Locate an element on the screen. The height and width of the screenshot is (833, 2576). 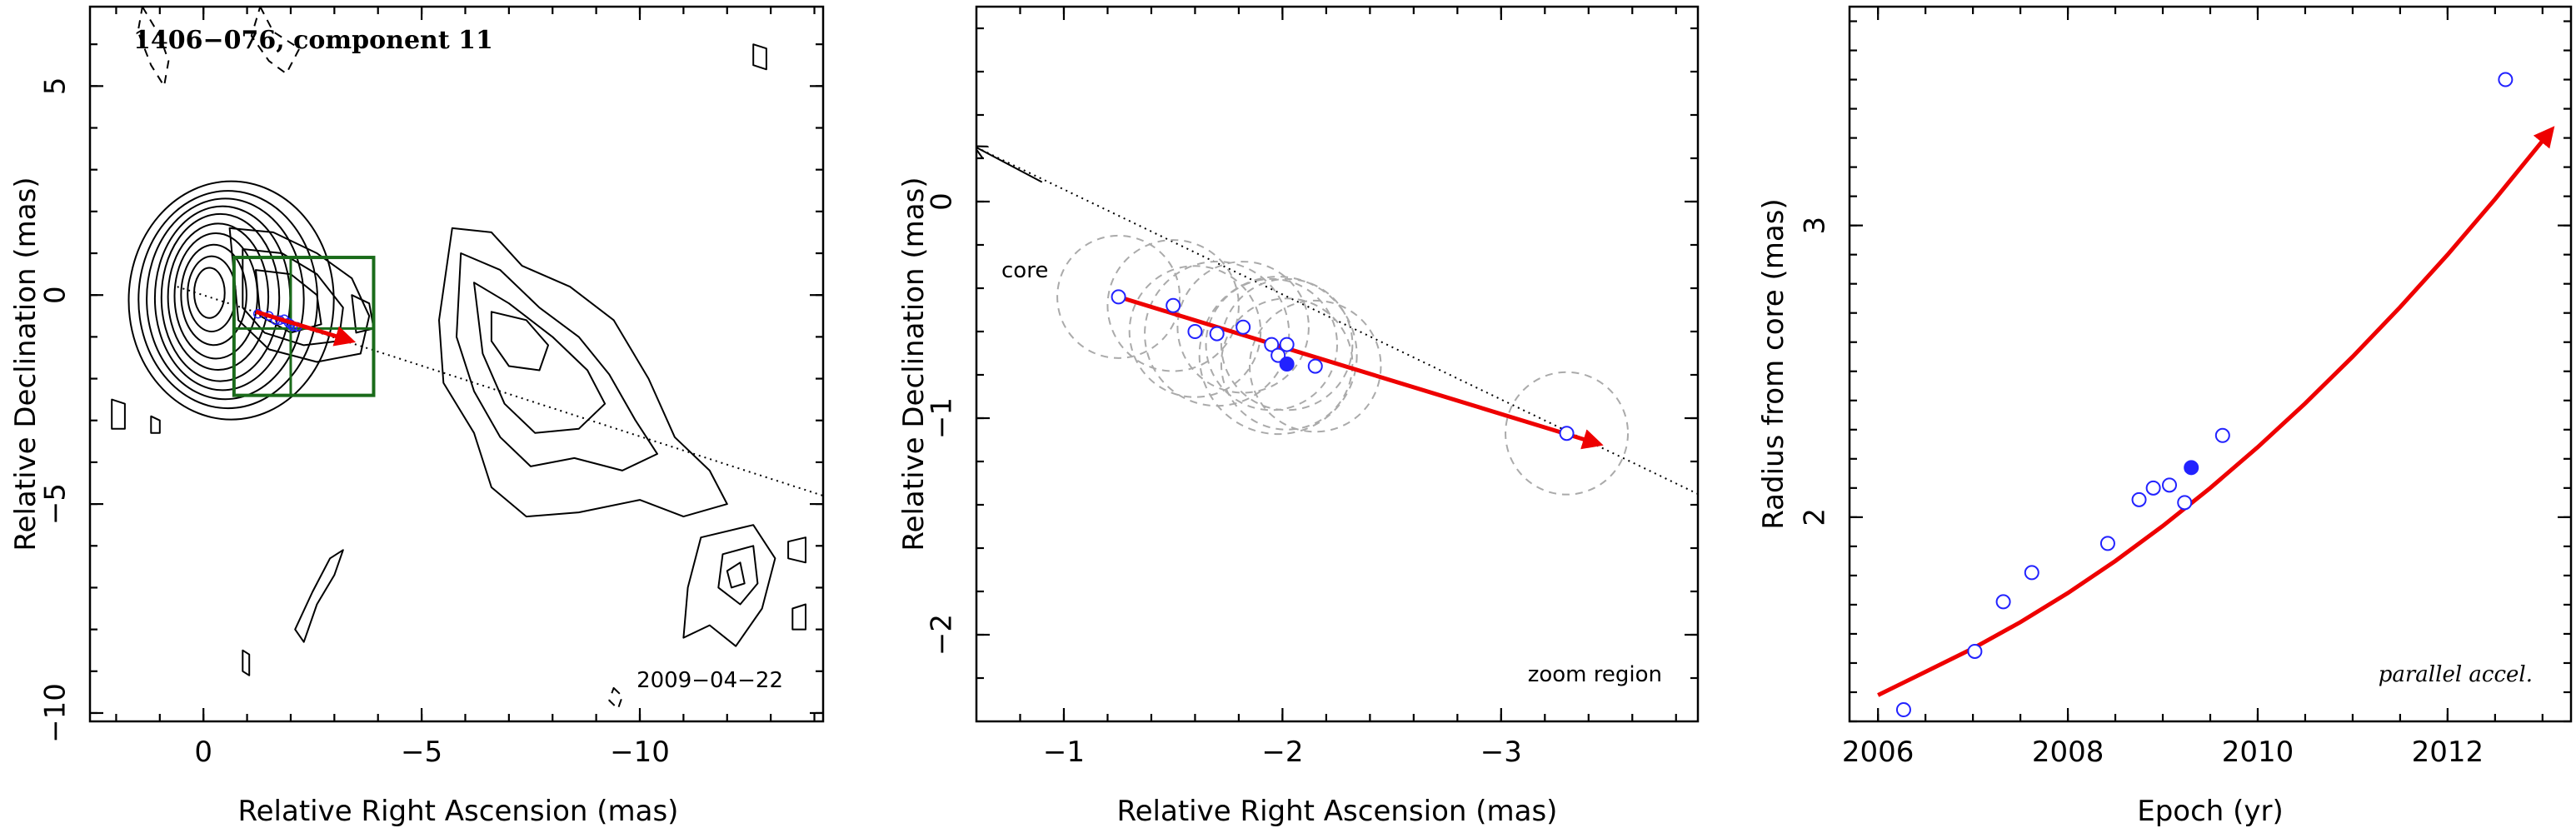
y-tick-label: 3 is located at coordinates (1815, 226).